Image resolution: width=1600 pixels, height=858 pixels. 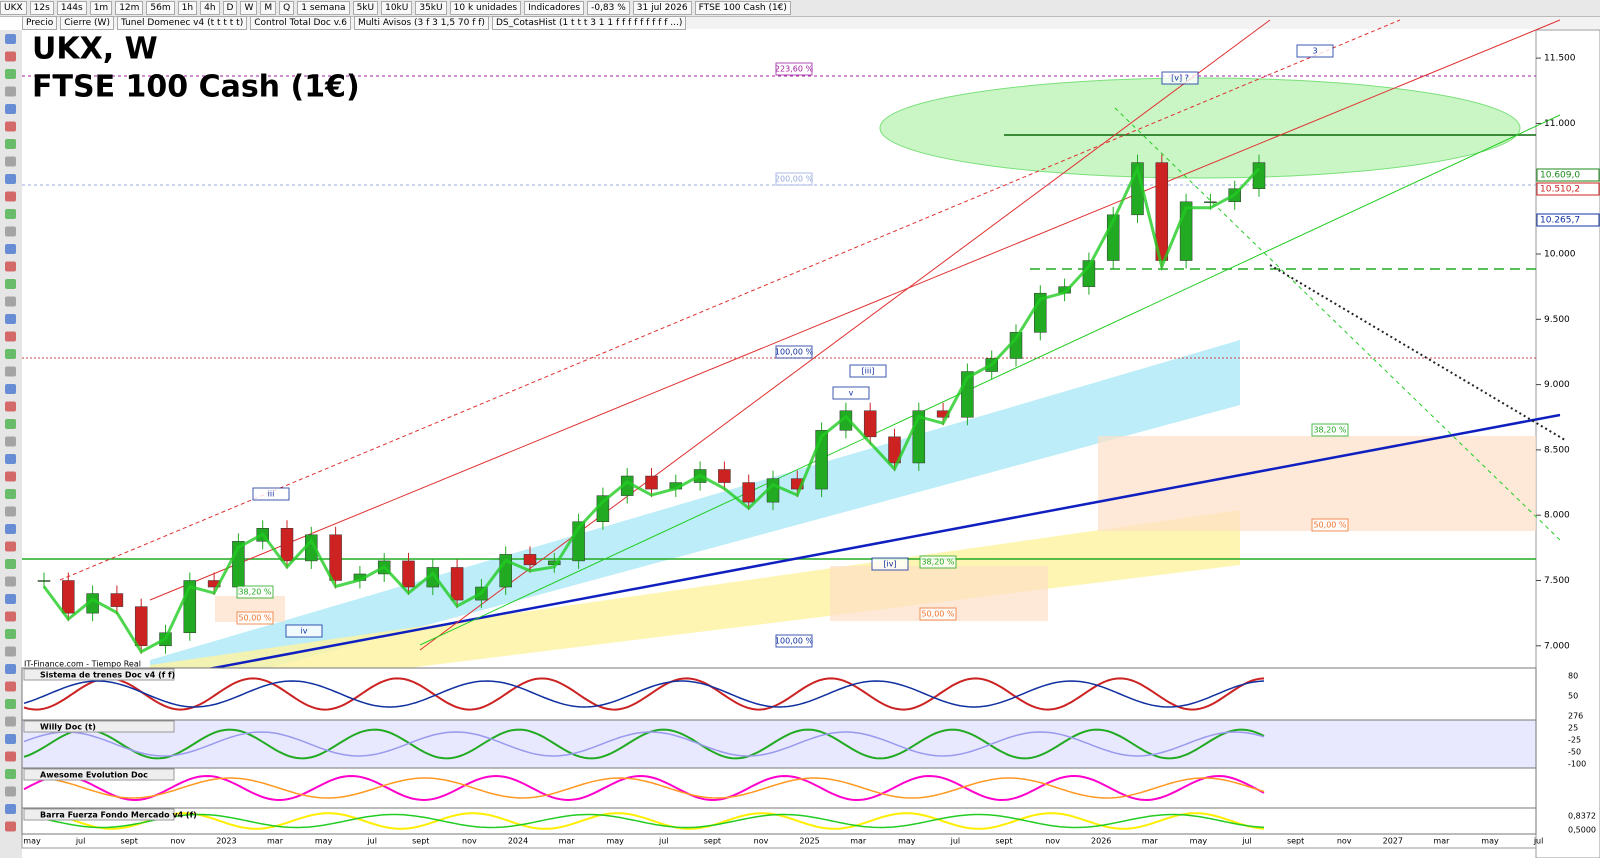 I want to click on panel-title: Sistema de trenes Doc v4 (f f), so click(x=107, y=675).